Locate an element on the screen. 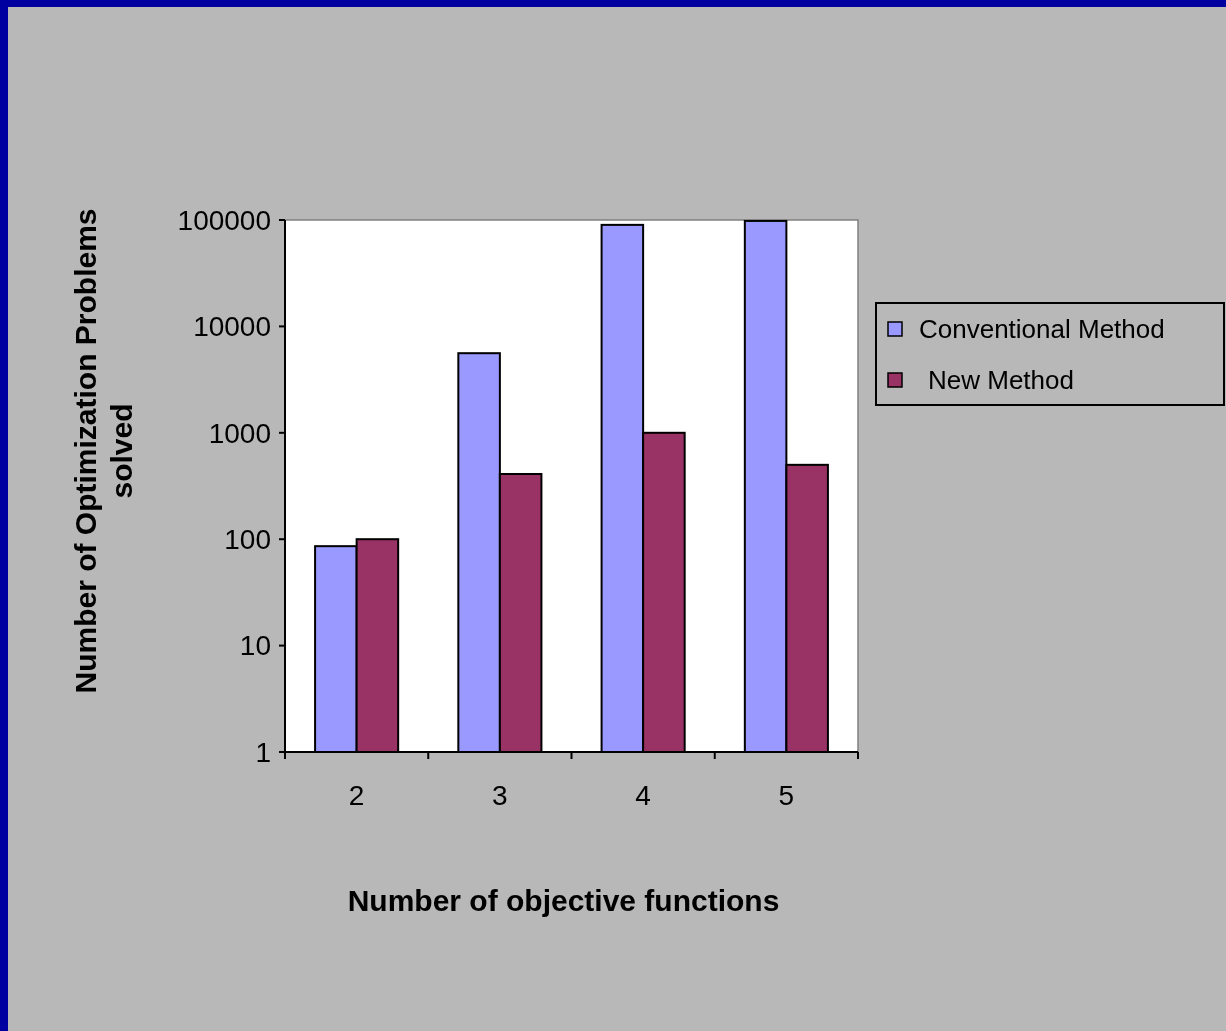 The width and height of the screenshot is (1226, 1031). x-axis-title: Number of objective functions is located at coordinates (563, 900).